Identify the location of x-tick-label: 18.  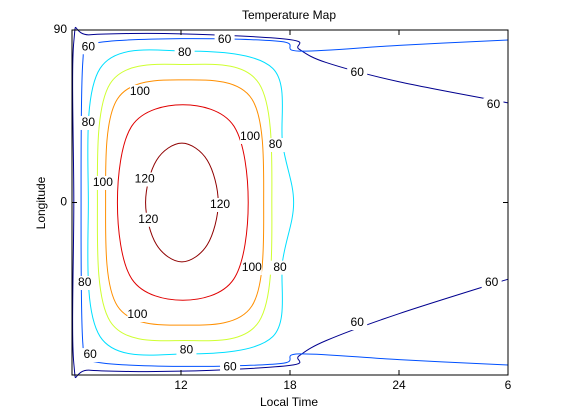
(290, 385).